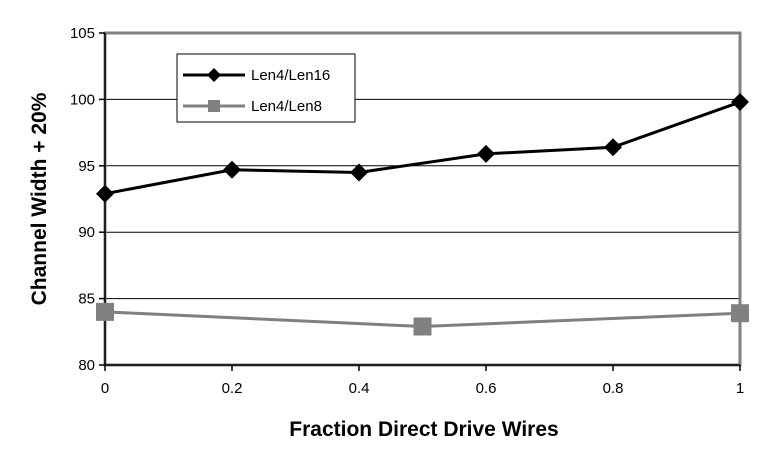 The image size is (781, 469). I want to click on x-axis-title: Fraction Direct Drive Wires, so click(423, 429).